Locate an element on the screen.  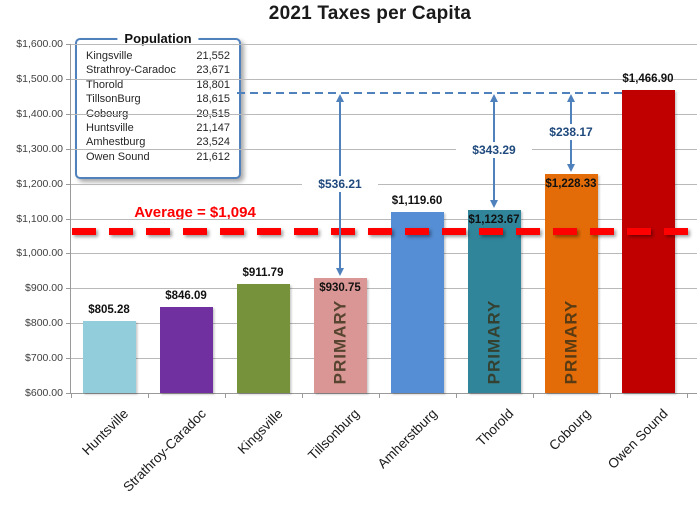
chart-title: 2021 Taxes per Capita is located at coordinates (370, 13).